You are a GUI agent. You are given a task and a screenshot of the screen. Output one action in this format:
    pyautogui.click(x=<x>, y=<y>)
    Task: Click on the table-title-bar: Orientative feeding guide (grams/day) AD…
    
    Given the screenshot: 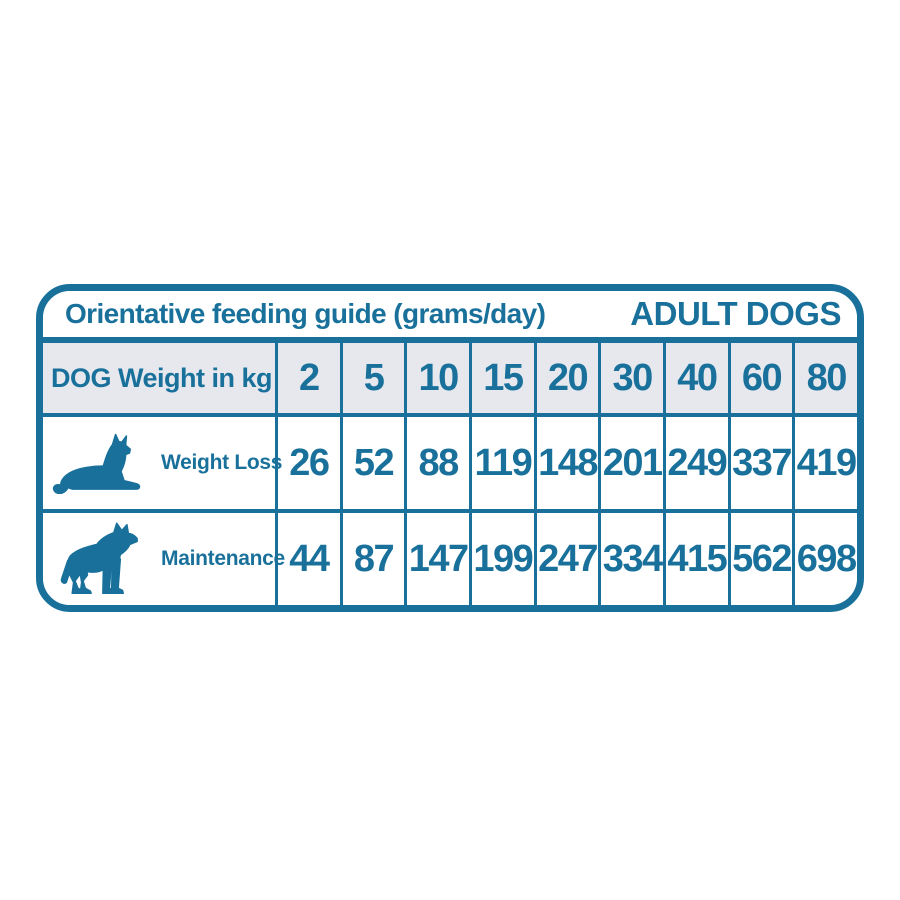 What is the action you would take?
    pyautogui.click(x=450, y=314)
    